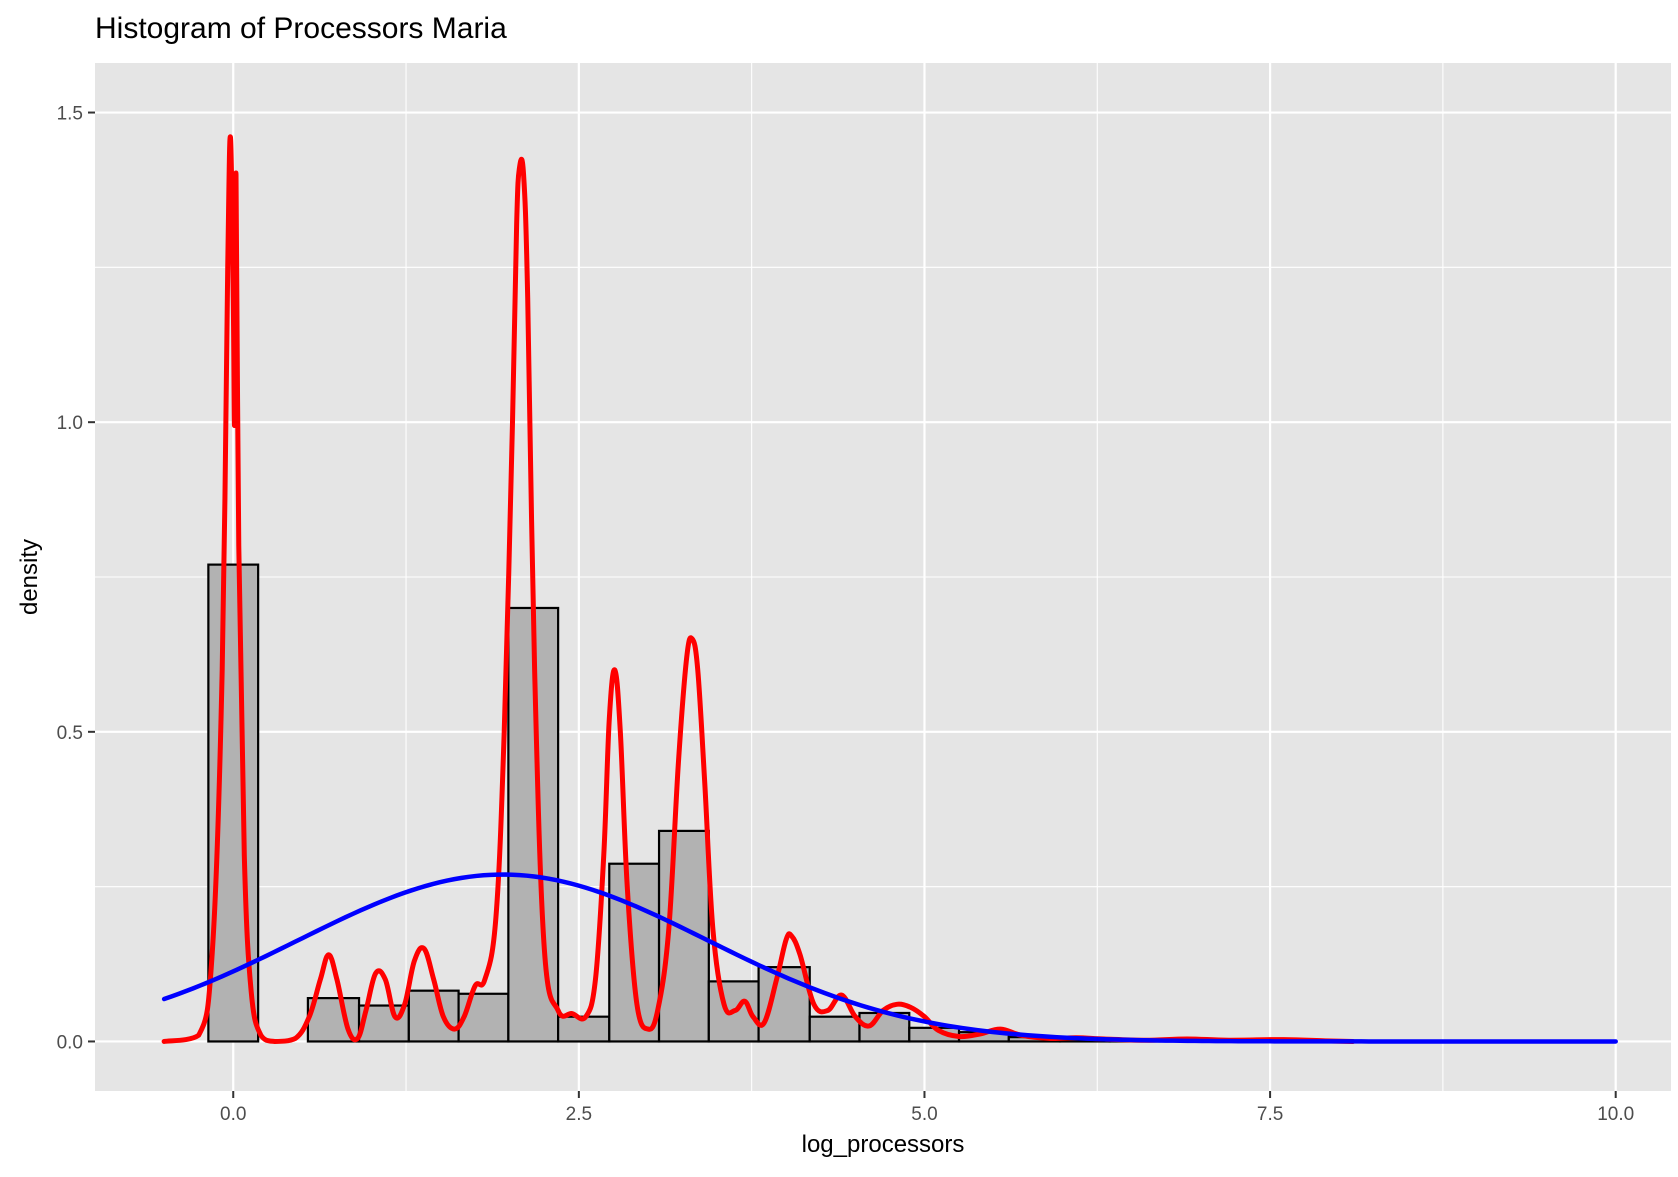 This screenshot has width=1678, height=1177. Describe the element at coordinates (29, 577) in the screenshot. I see `y-axis-title: density` at that location.